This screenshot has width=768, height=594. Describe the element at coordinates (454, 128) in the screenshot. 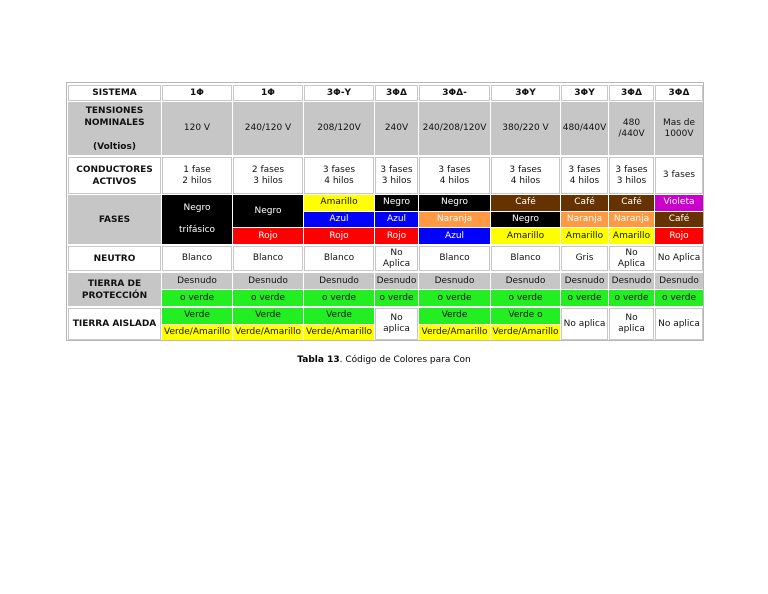

I see `table-cell: 240/208/120V` at that location.